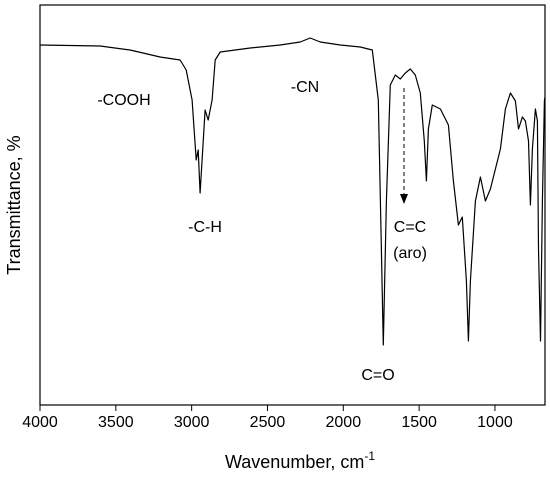 The width and height of the screenshot is (550, 477). What do you see at coordinates (404, 199) in the screenshot?
I see `arrow-head` at bounding box center [404, 199].